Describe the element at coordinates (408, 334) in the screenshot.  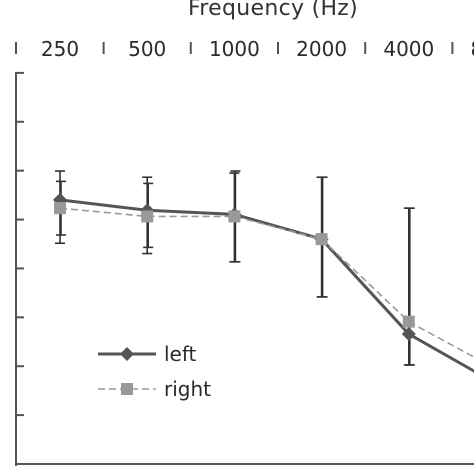
I see `marker-left` at that location.